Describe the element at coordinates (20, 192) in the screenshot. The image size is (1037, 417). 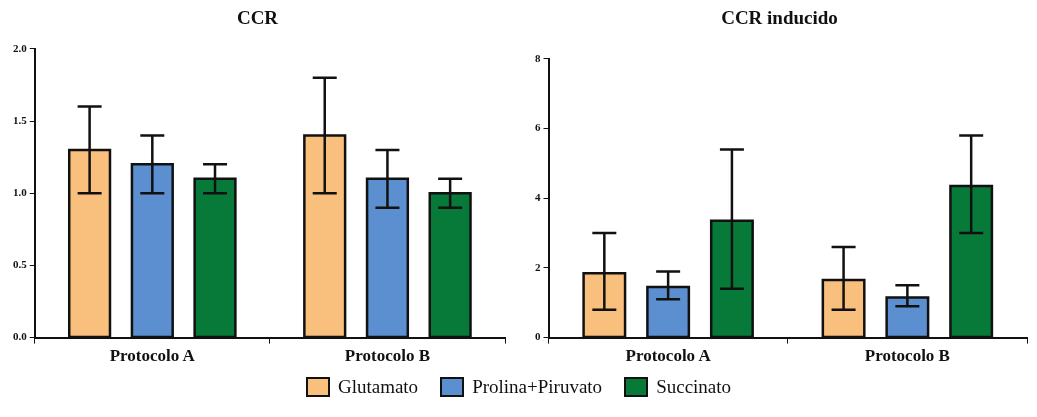
I see `y-tick-label: 1.0` at that location.